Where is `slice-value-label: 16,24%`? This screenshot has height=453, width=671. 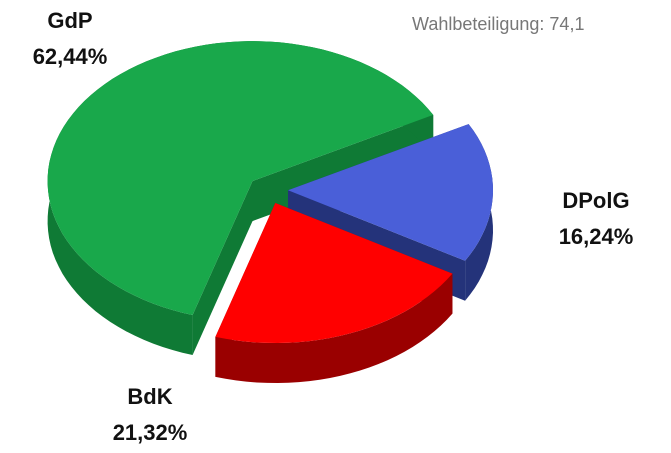 slice-value-label: 16,24% is located at coordinates (596, 236).